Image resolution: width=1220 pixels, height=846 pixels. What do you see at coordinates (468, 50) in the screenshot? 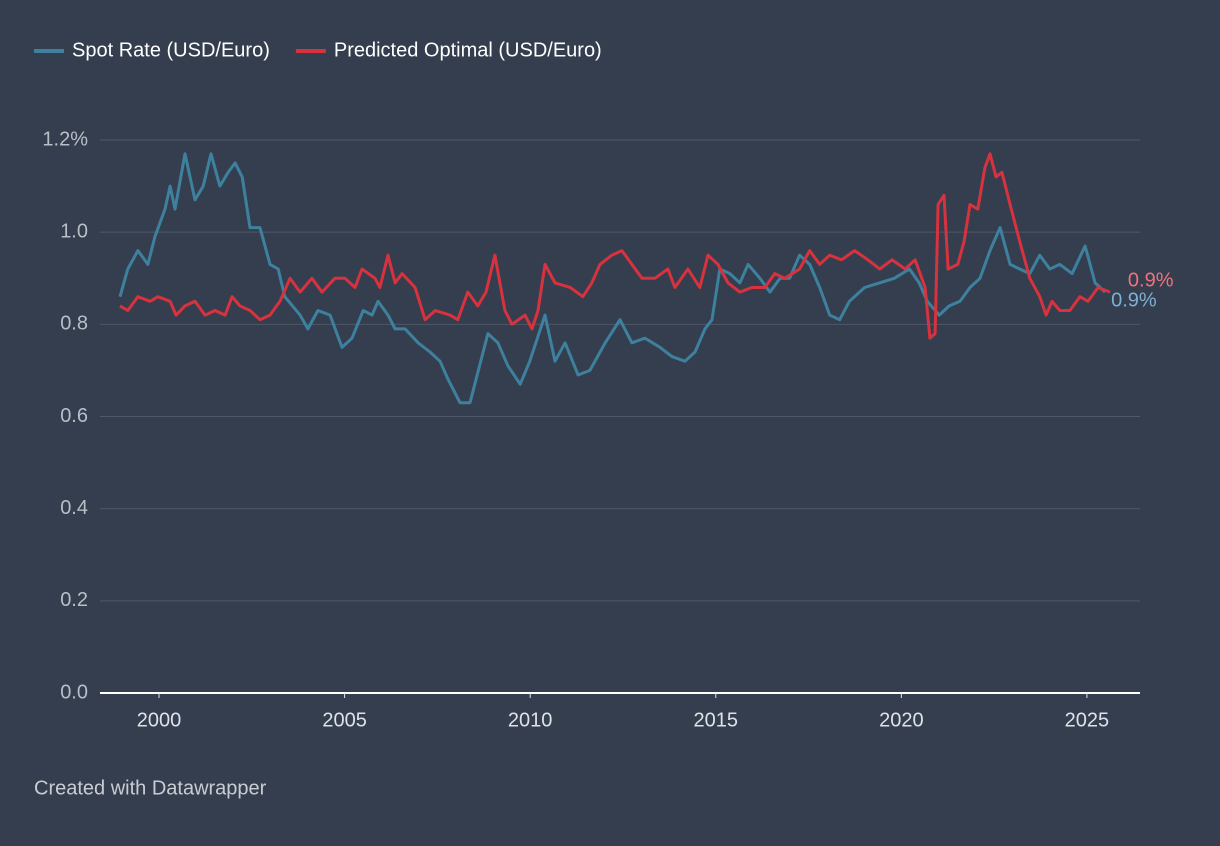
I see `legend-label: Predicted Optimal (USD/Euro)` at bounding box center [468, 50].